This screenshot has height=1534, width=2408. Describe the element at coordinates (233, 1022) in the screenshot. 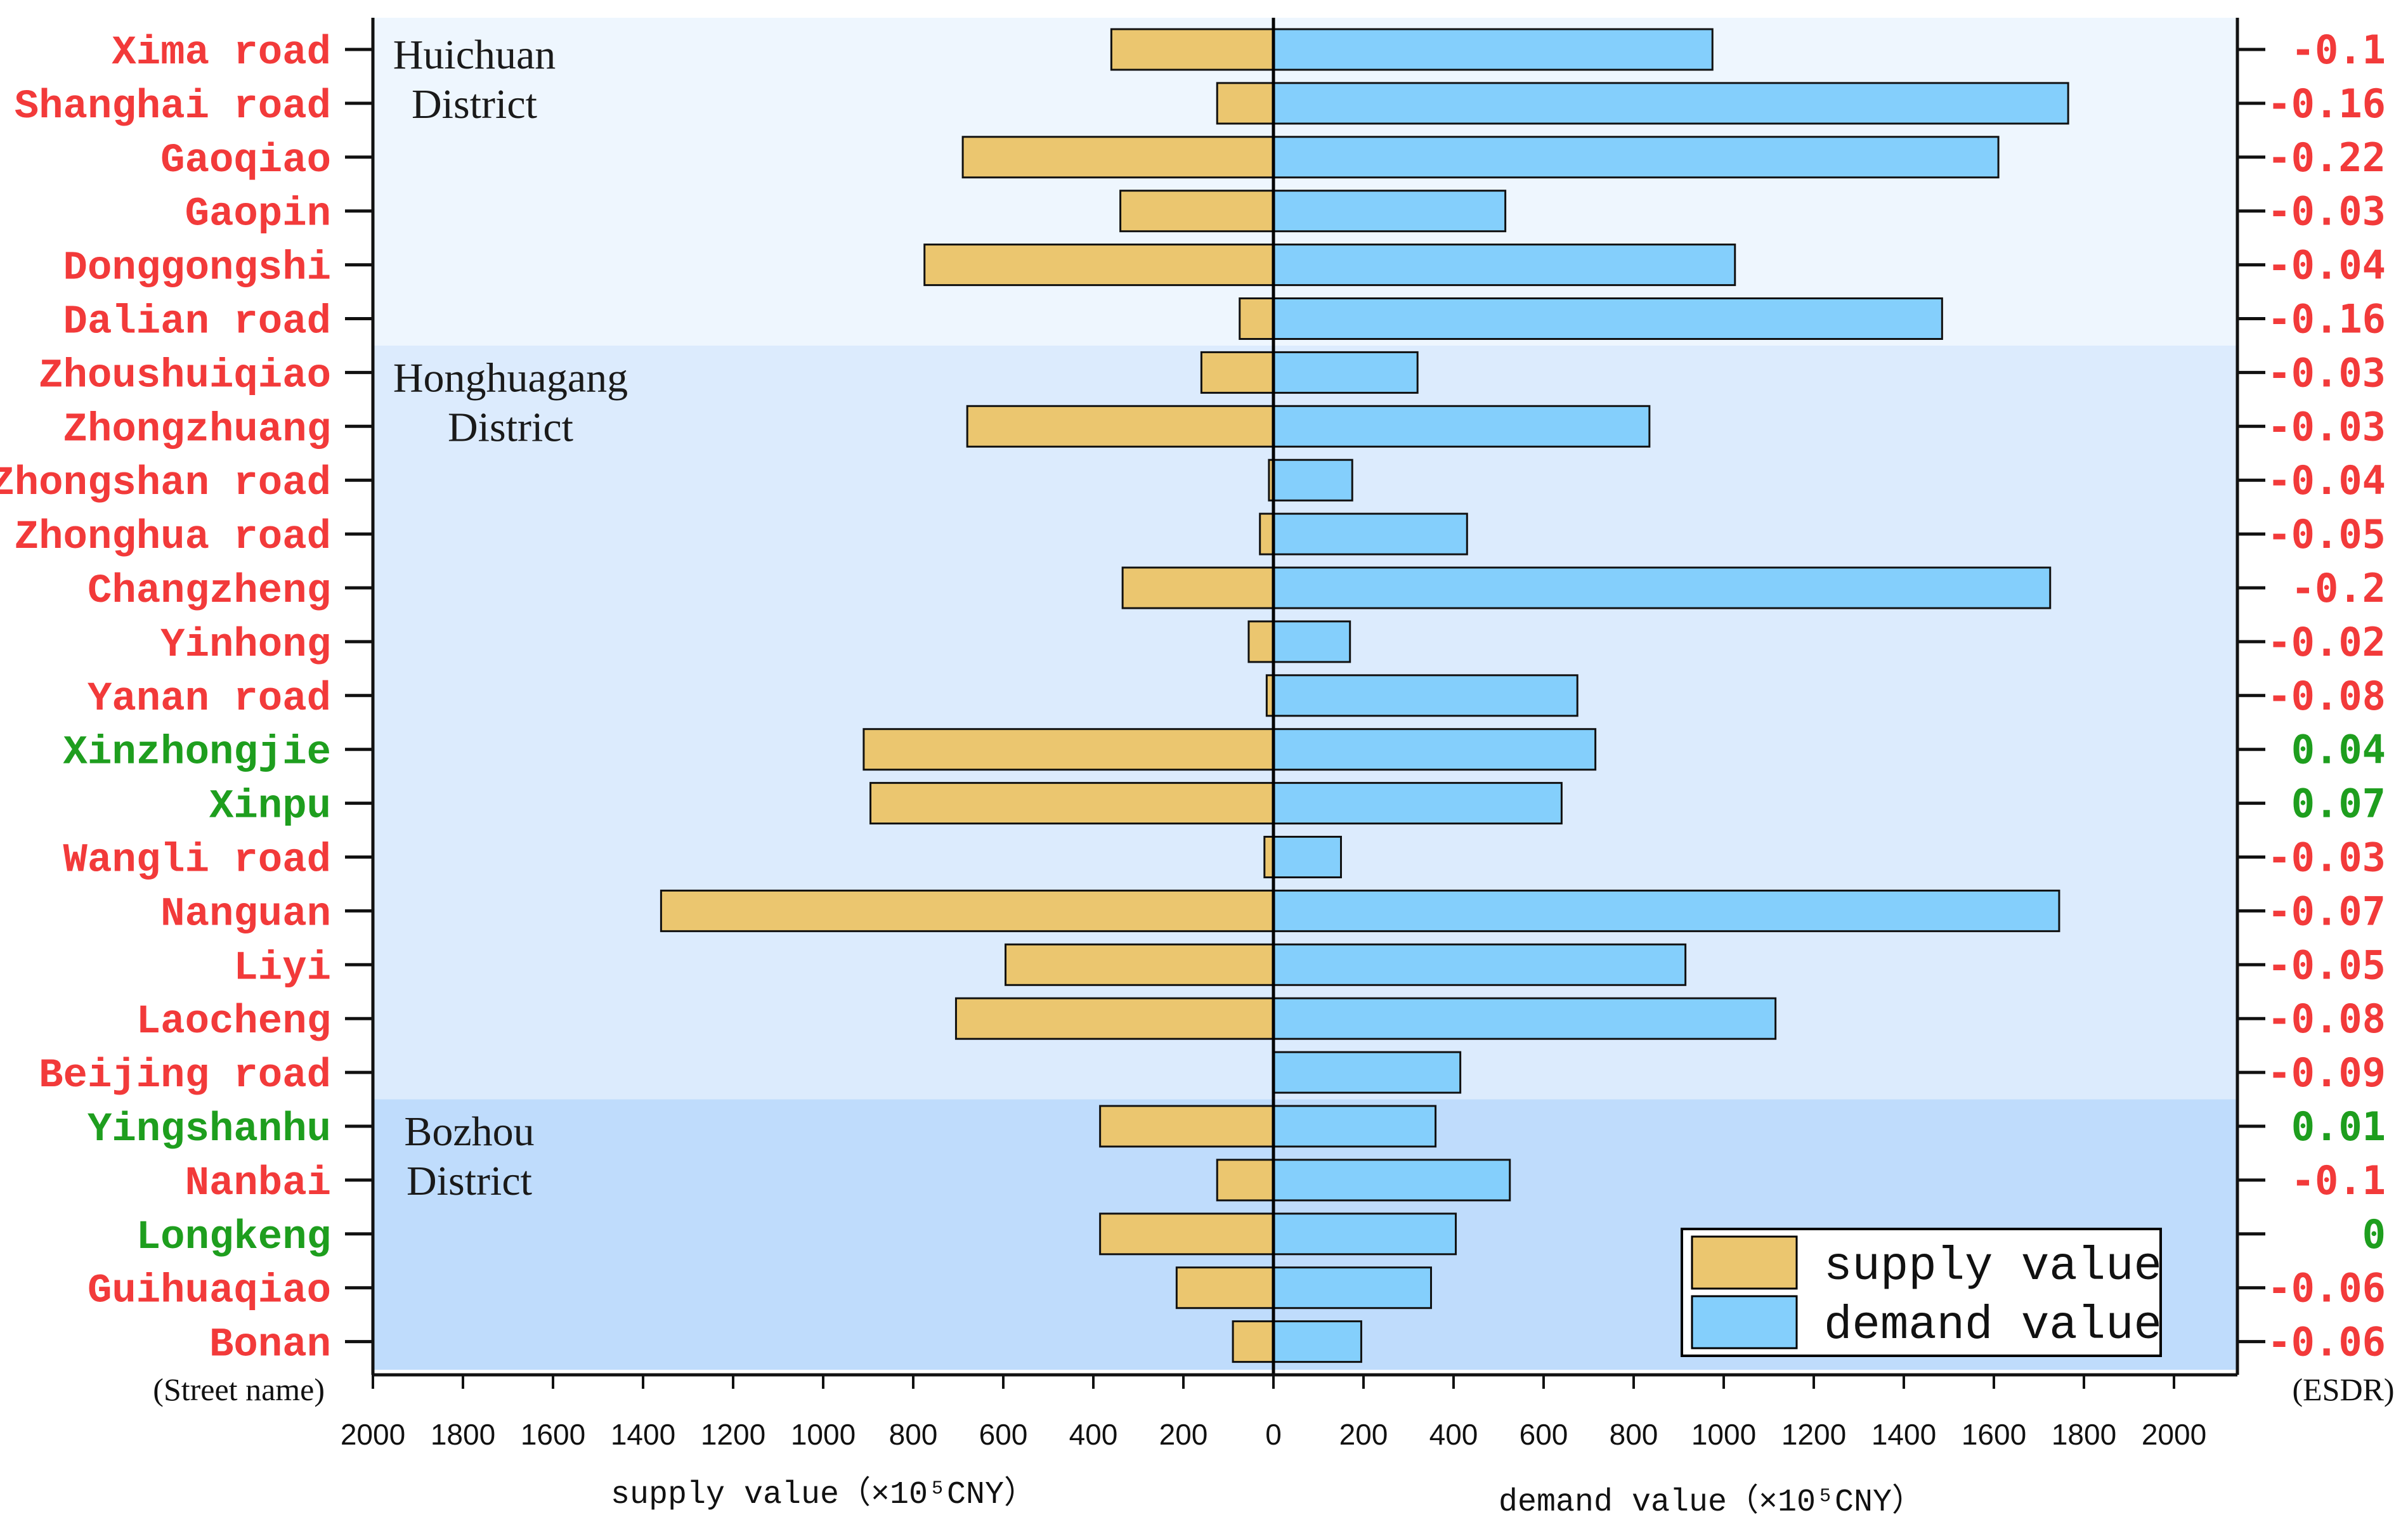

I see `street-label: Laocheng` at that location.